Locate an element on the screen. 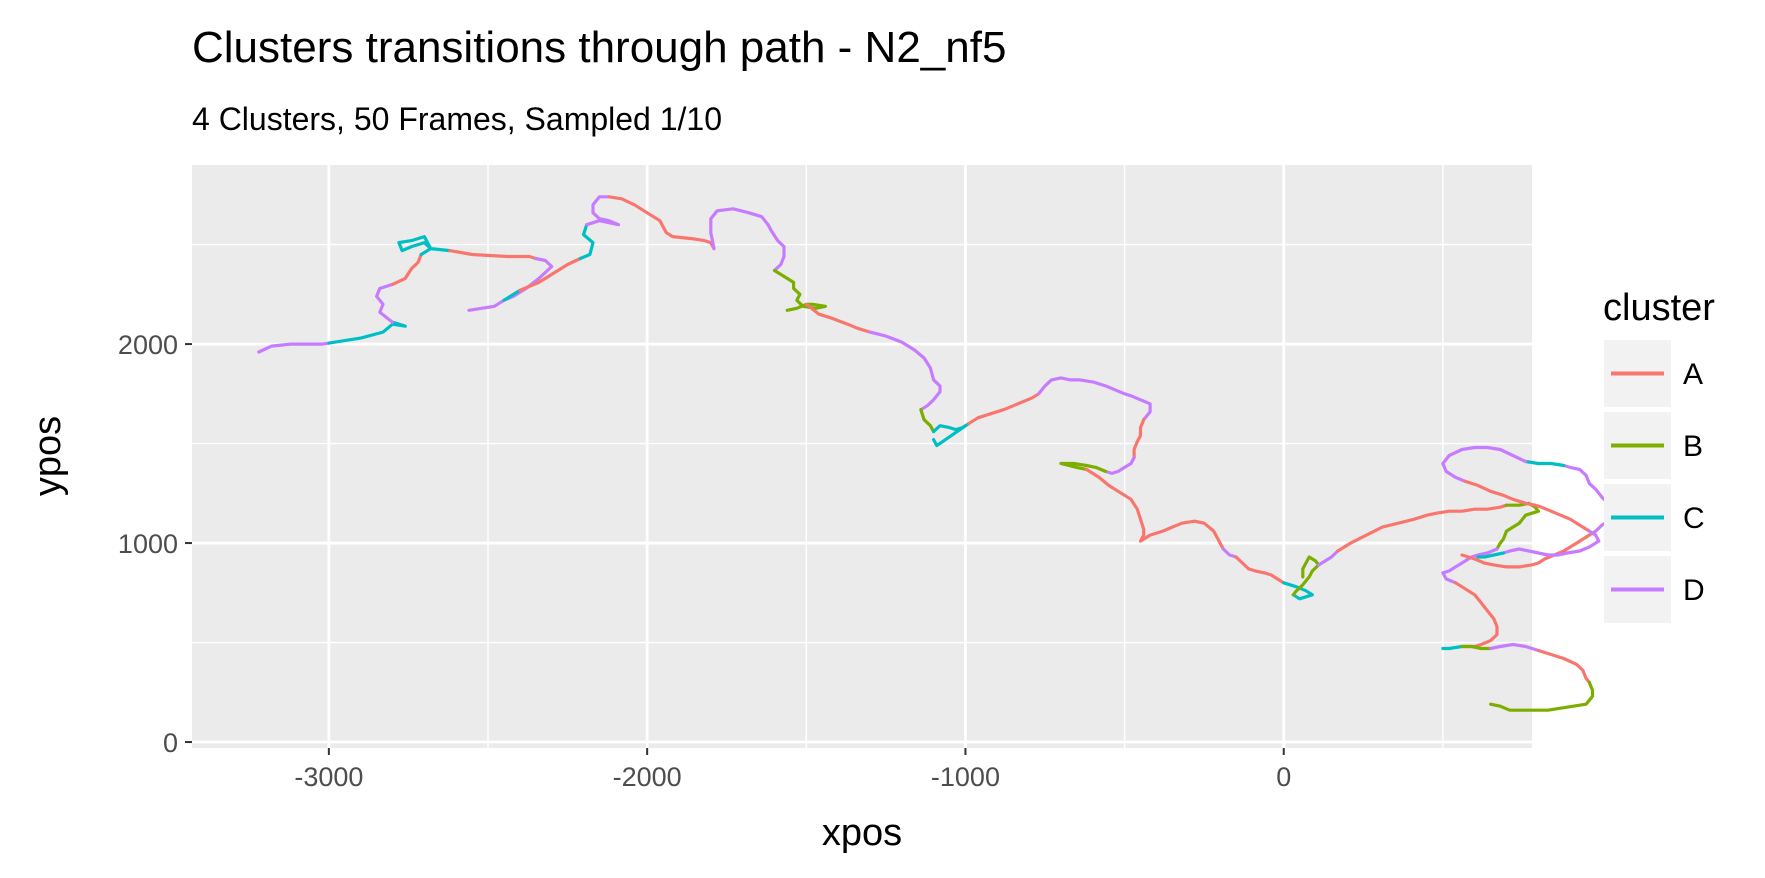 The image size is (1765, 878). x-tick-label: -2000 is located at coordinates (647, 777).